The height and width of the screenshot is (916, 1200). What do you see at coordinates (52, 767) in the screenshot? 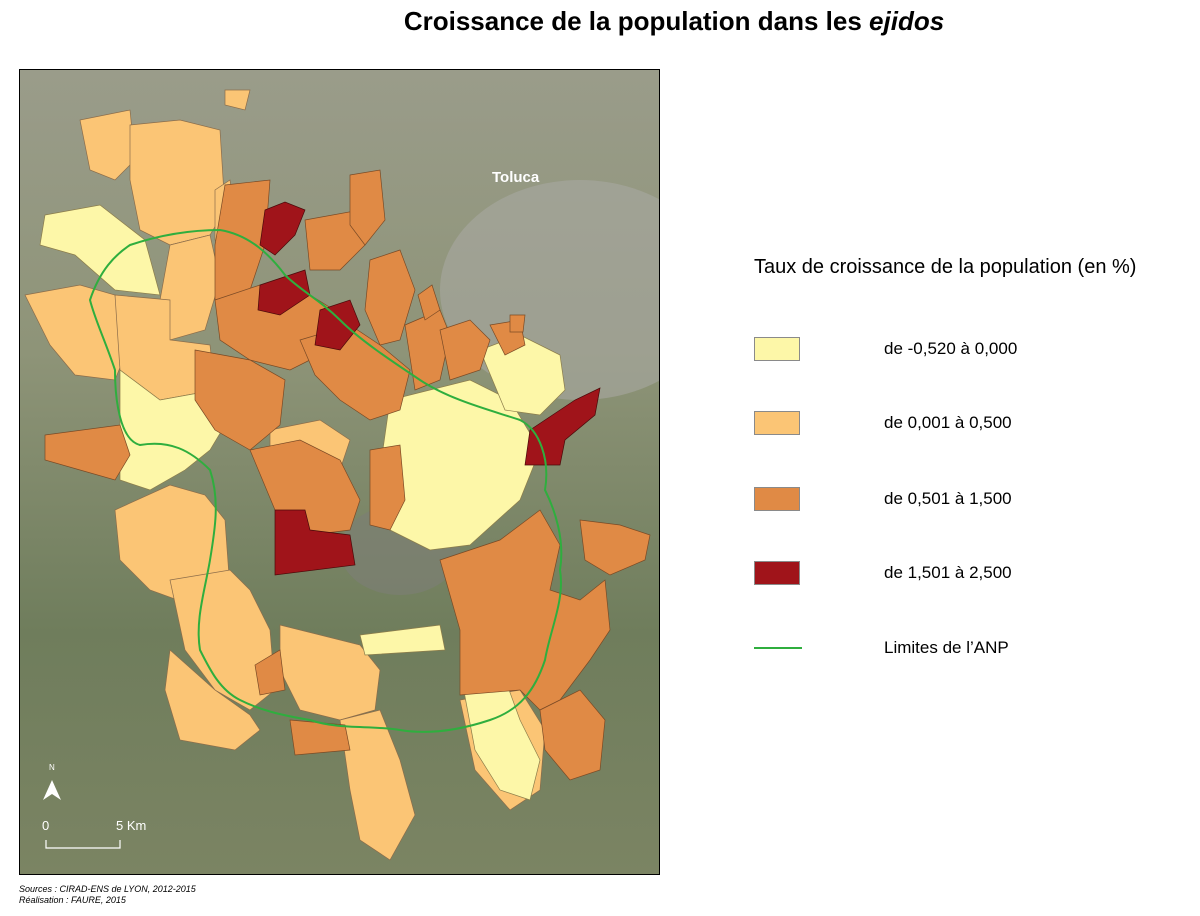
I see `north-label: N` at bounding box center [52, 767].